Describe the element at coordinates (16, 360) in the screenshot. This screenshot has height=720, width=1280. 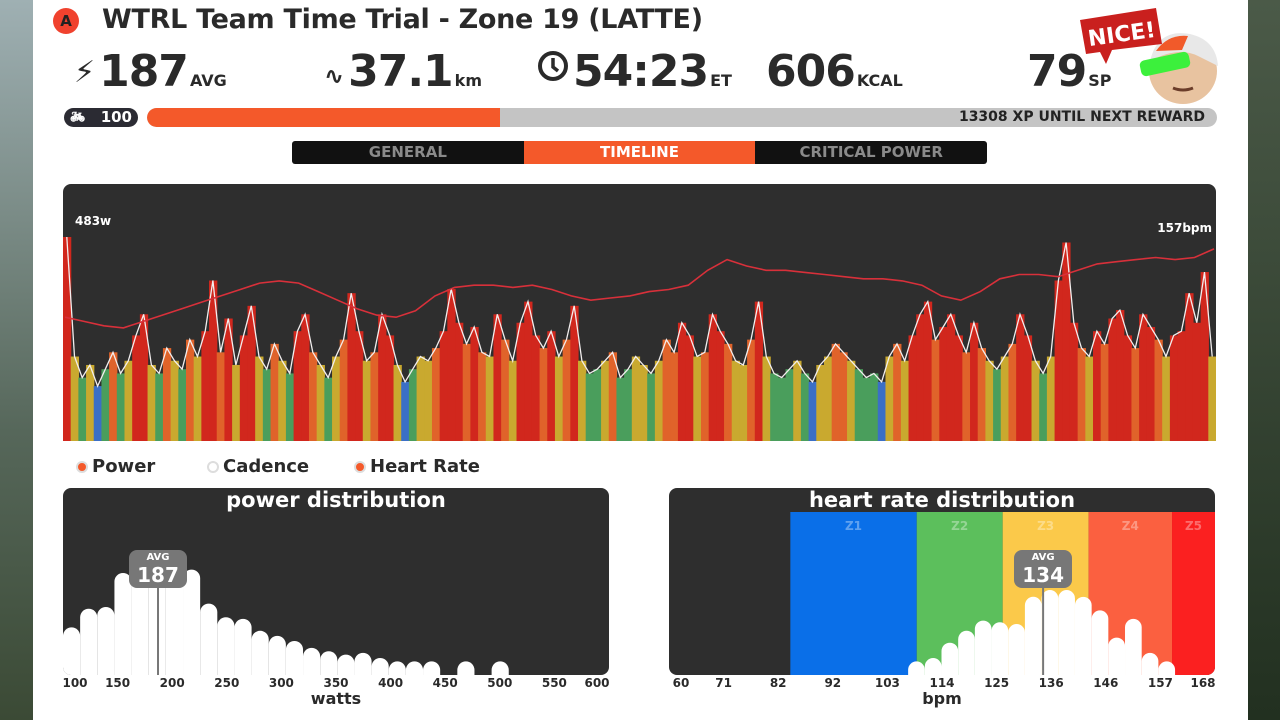
I see `background-left` at that location.